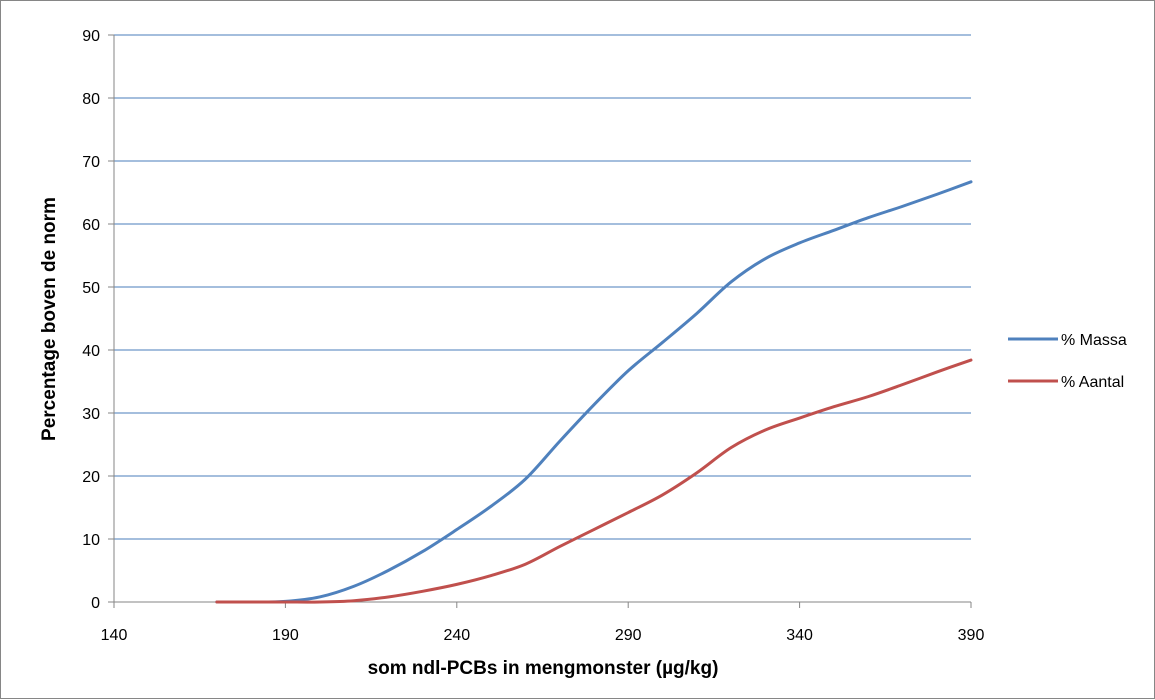 Image resolution: width=1155 pixels, height=700 pixels. I want to click on y-tick-label: 20, so click(91, 477).